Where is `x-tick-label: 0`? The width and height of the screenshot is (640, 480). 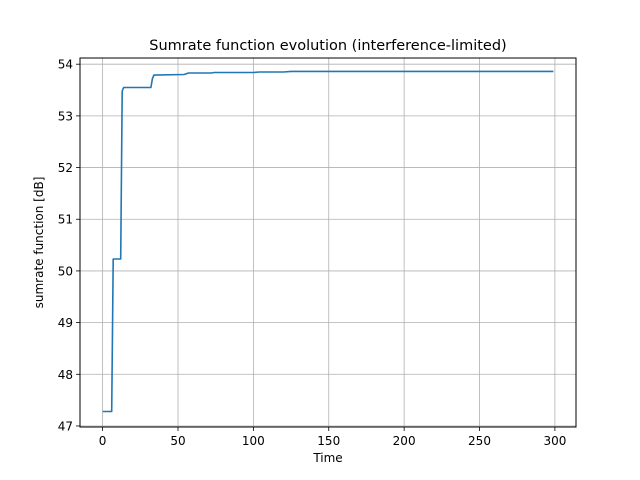
x-tick-label: 0 is located at coordinates (103, 441).